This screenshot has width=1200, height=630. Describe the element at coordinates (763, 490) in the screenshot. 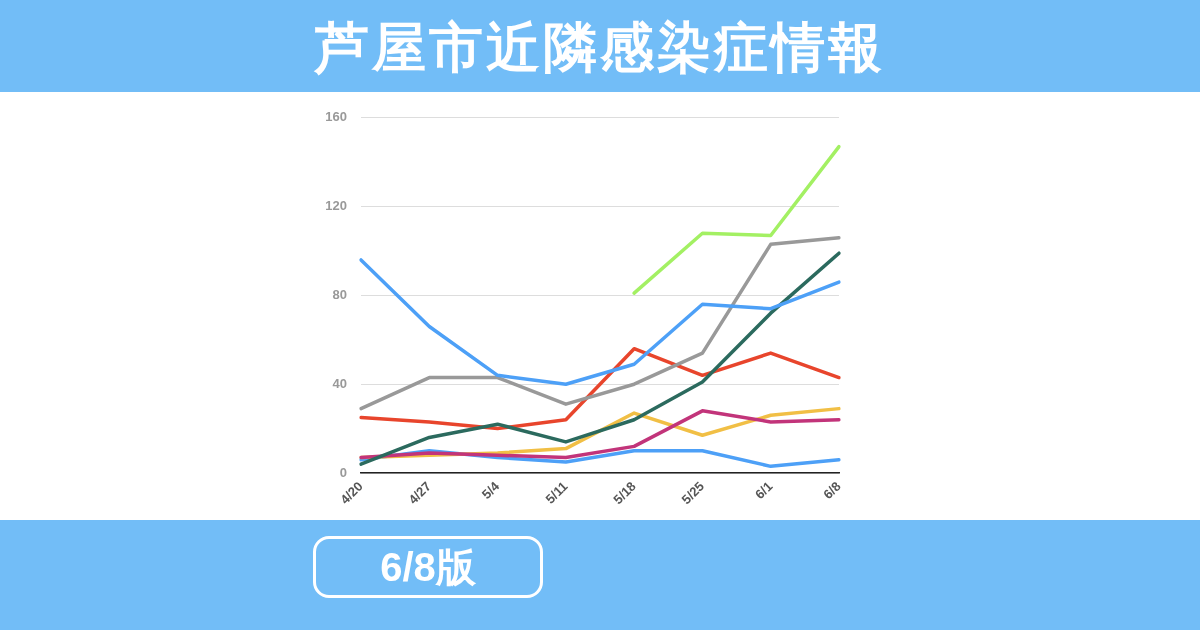

I see `x-tick-label: 6/1` at that location.